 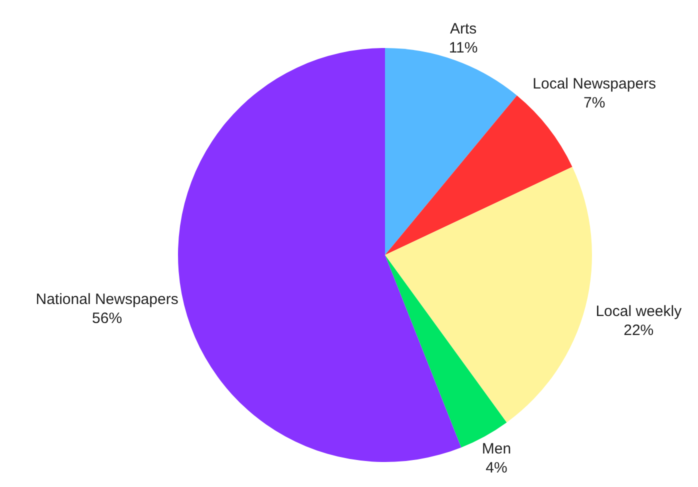 I want to click on pie-slice, so click(x=478, y=175).